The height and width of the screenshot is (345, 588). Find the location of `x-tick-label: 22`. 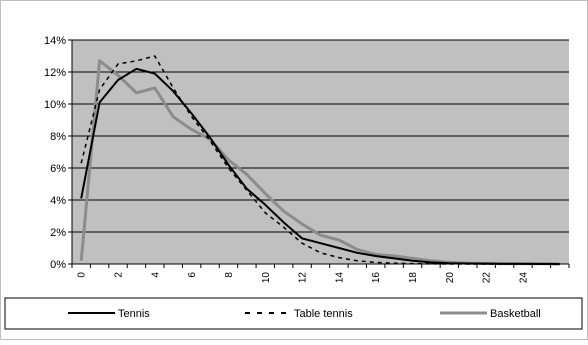

x-tick-label: 22 is located at coordinates (487, 278).